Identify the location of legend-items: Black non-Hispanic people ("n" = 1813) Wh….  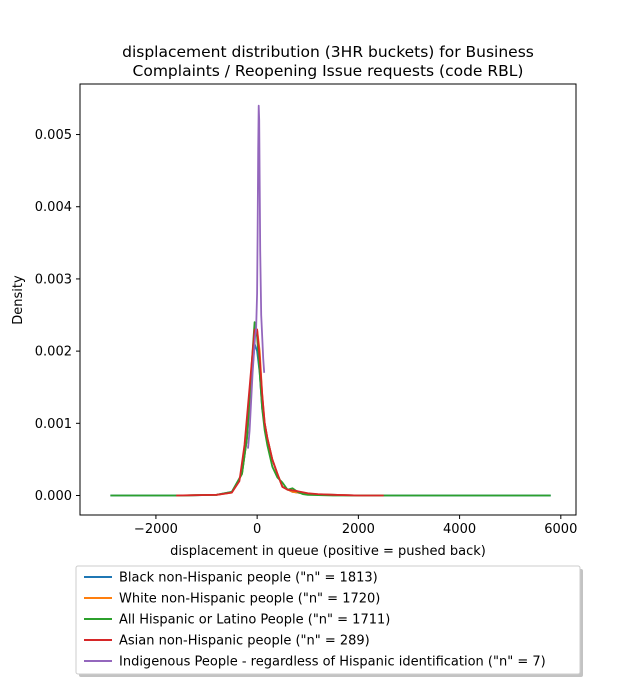
(315, 620).